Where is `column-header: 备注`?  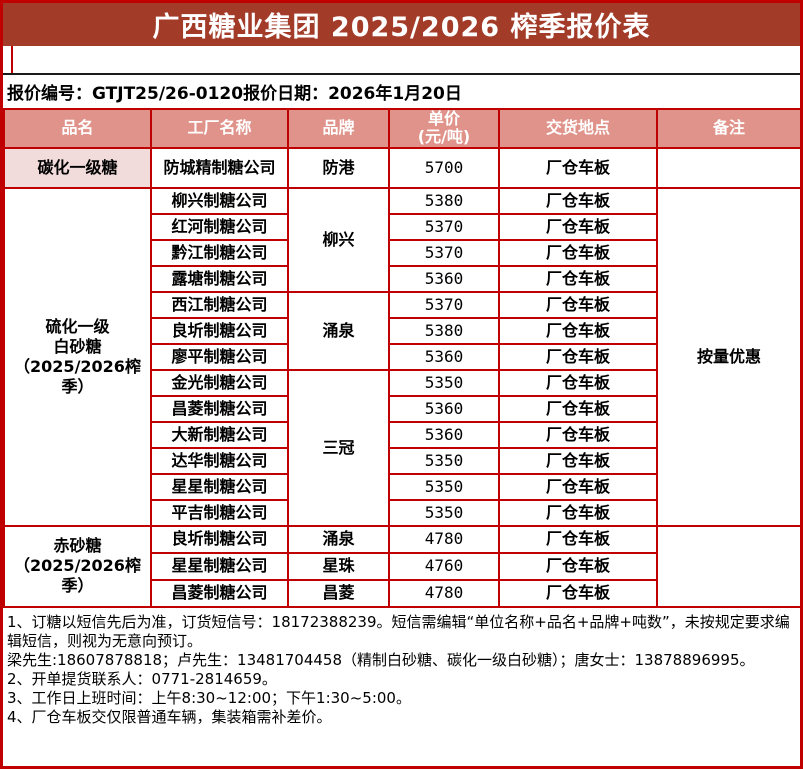
column-header: 备注 is located at coordinates (728, 128).